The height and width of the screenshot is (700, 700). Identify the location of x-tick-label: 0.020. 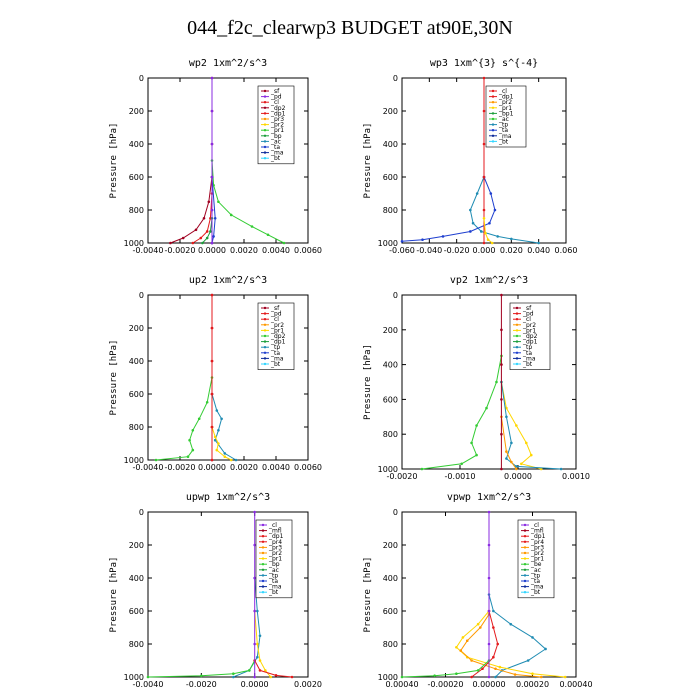
(511, 250).